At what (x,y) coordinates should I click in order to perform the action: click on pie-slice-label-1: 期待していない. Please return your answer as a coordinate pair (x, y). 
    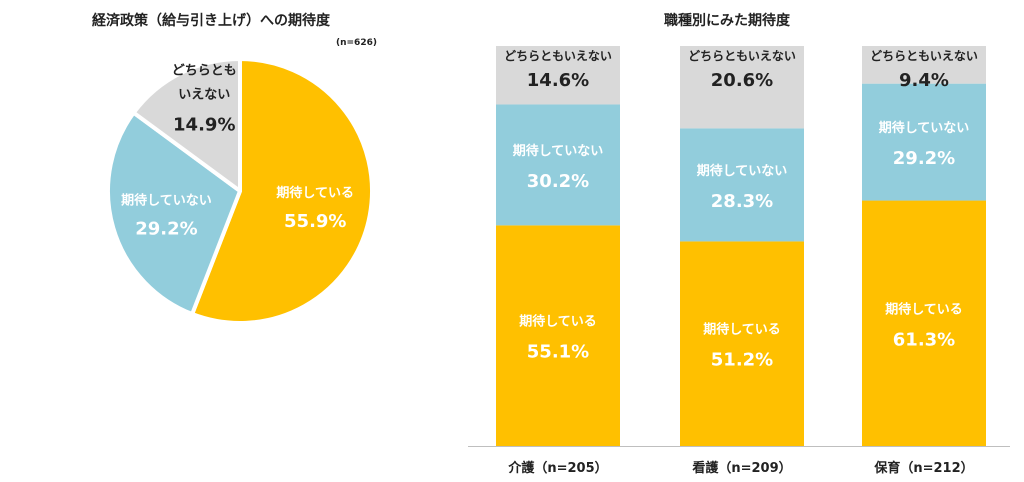
    Looking at the image, I should click on (166, 200).